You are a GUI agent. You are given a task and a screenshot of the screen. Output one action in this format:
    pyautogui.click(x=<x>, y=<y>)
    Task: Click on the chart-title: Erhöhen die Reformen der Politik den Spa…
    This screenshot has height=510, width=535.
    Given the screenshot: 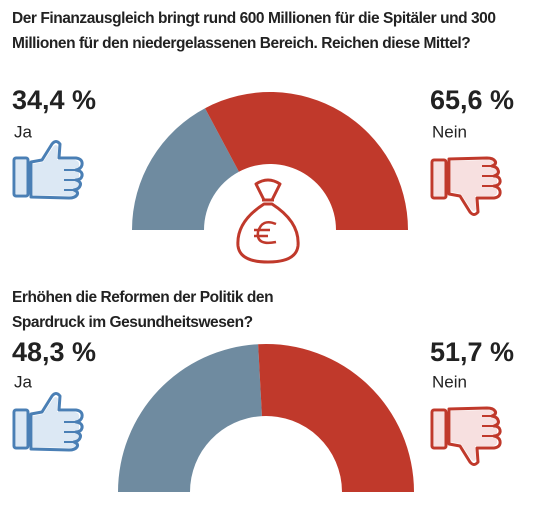 What is the action you would take?
    pyautogui.click(x=143, y=310)
    